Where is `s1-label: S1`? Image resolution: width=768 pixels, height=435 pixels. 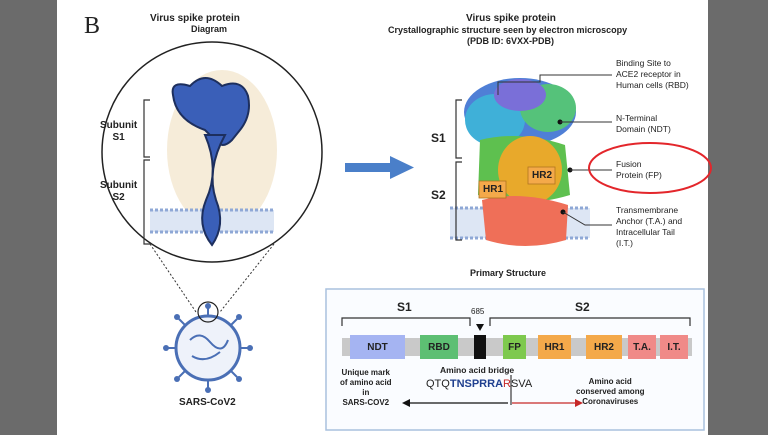
s1-label: S1 is located at coordinates (438, 138).